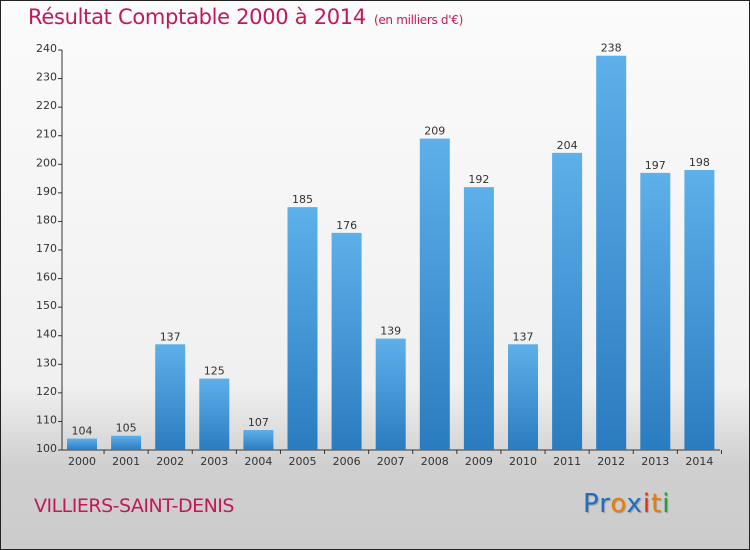 This screenshot has width=750, height=550. Describe the element at coordinates (655, 461) in the screenshot. I see `x-tick-label: 2013` at that location.